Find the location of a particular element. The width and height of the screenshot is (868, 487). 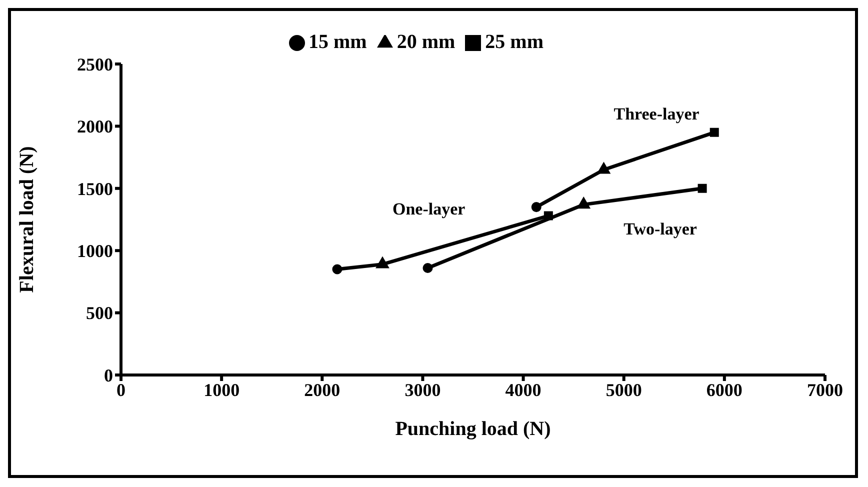

y-tick-label: 500 is located at coordinates (99, 313).